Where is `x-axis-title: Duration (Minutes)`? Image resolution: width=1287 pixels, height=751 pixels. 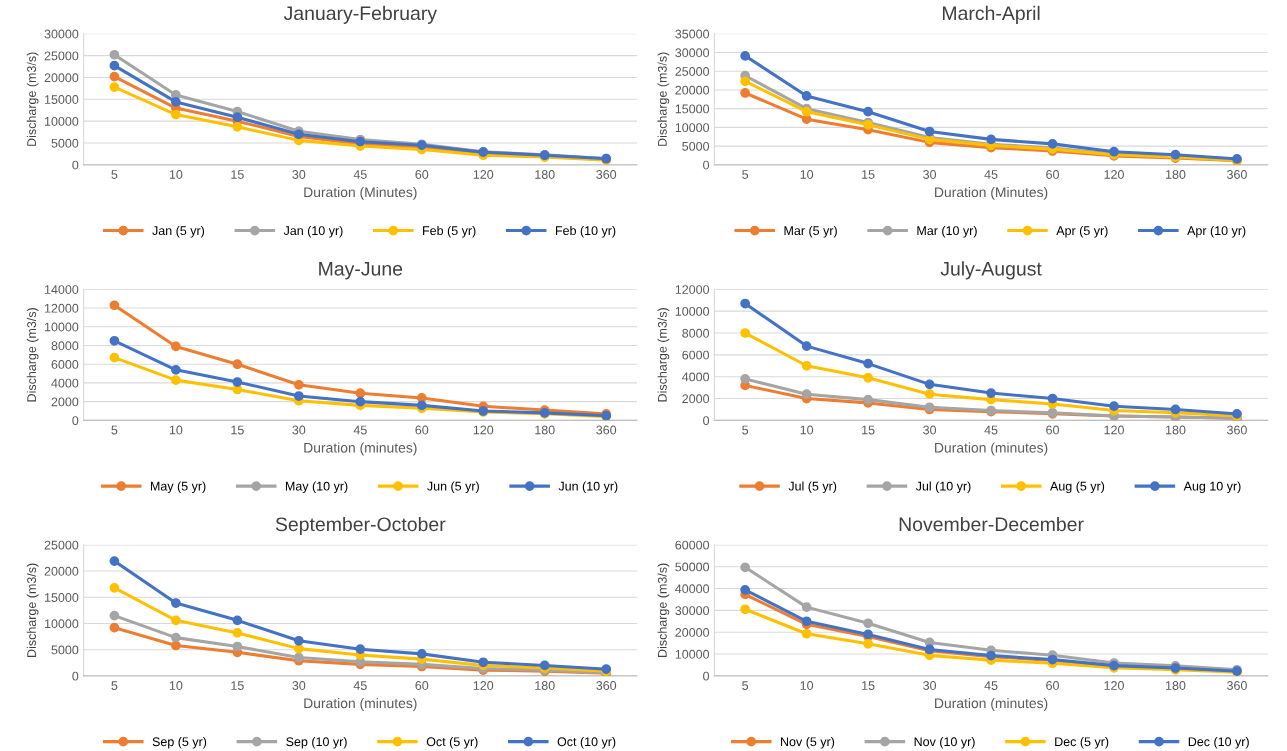 x-axis-title: Duration (Minutes) is located at coordinates (360, 193).